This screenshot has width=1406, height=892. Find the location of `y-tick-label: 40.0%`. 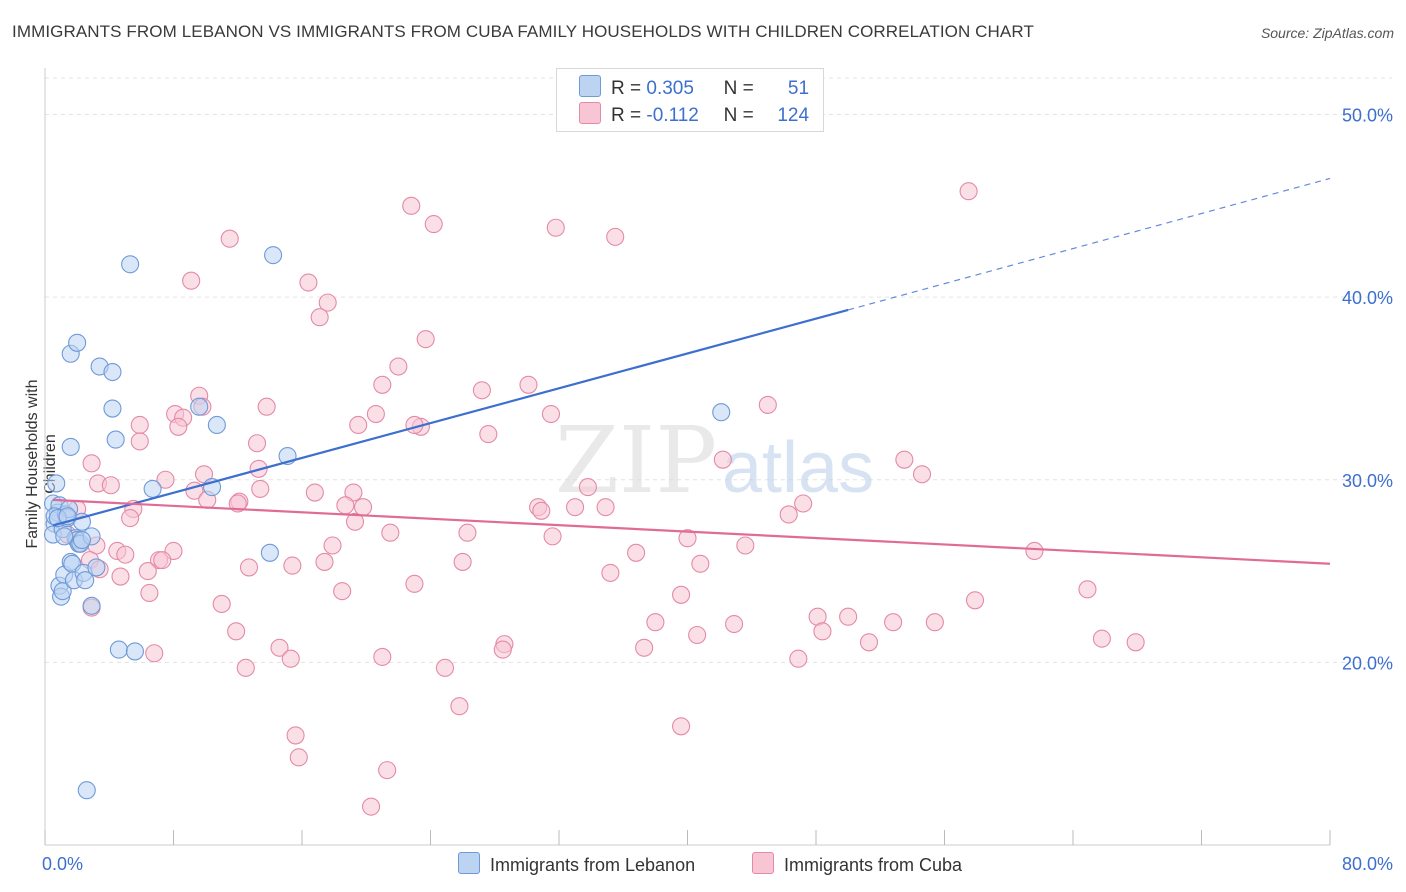

y-tick-label: 40.0% is located at coordinates (1367, 298).